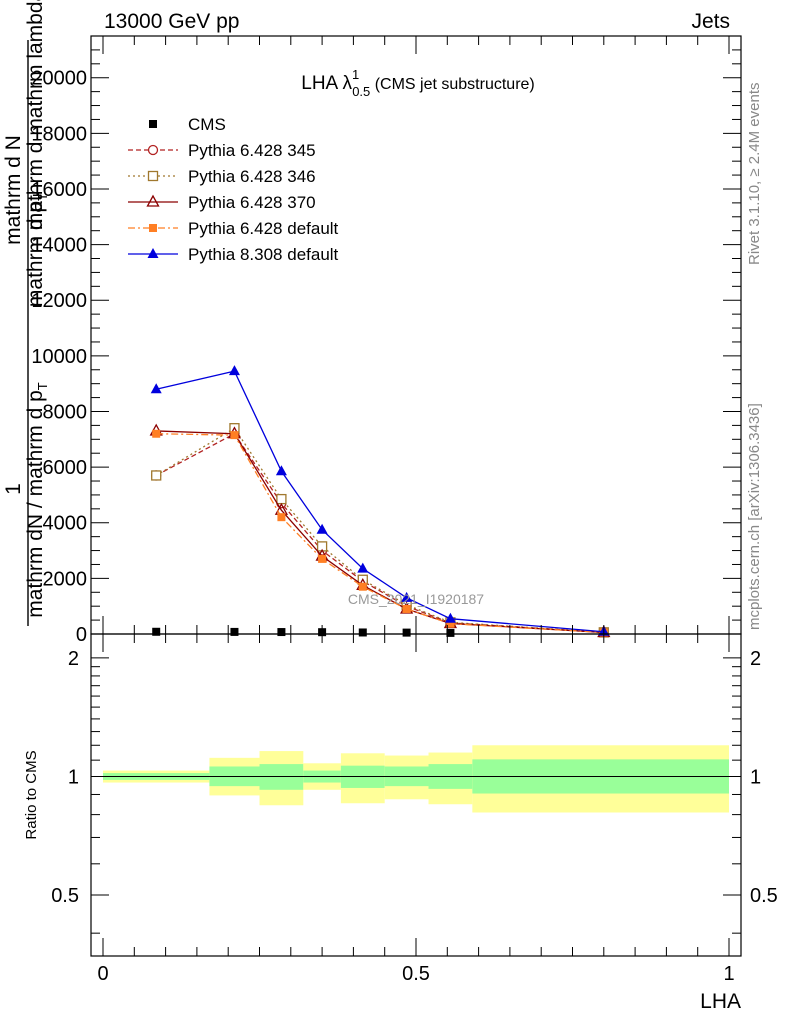 This screenshot has width=786, height=1024. Describe the element at coordinates (42, 197) in the screenshot. I see `ylabel-right2-sub: T` at that location.